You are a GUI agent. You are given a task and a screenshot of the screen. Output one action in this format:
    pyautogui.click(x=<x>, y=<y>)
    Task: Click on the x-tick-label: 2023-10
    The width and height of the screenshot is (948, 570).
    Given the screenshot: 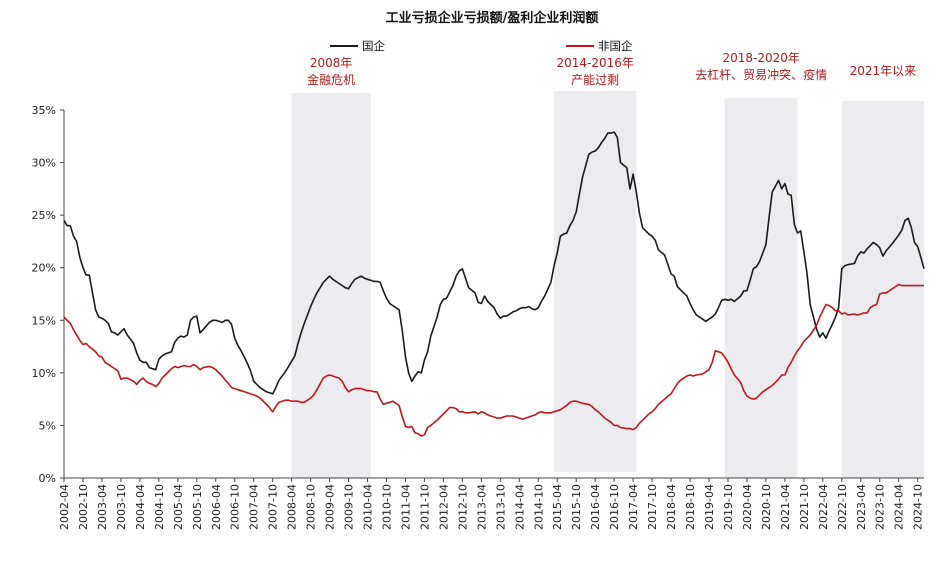 What is the action you would take?
    pyautogui.click(x=880, y=507)
    